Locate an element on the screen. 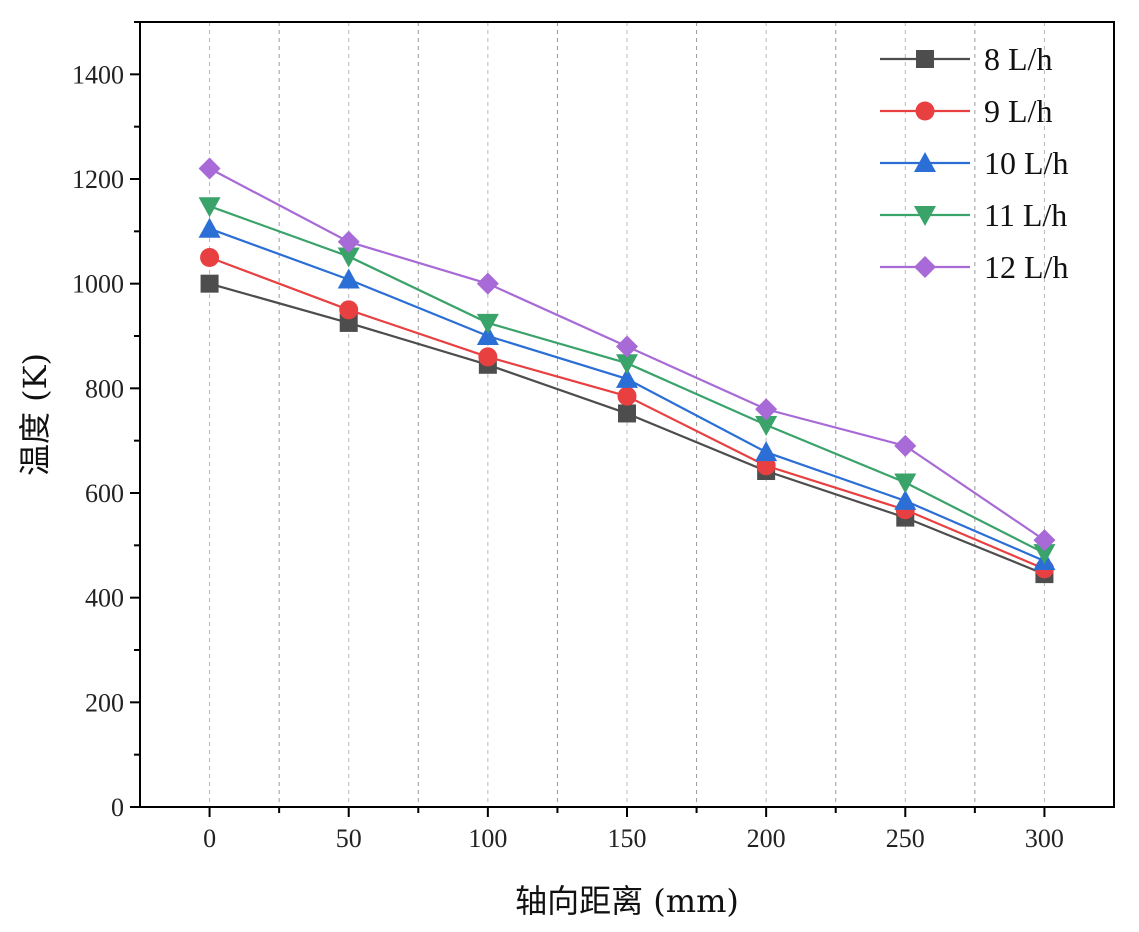 This screenshot has width=1139, height=932. y-tick-label: 1400 is located at coordinates (98, 74).